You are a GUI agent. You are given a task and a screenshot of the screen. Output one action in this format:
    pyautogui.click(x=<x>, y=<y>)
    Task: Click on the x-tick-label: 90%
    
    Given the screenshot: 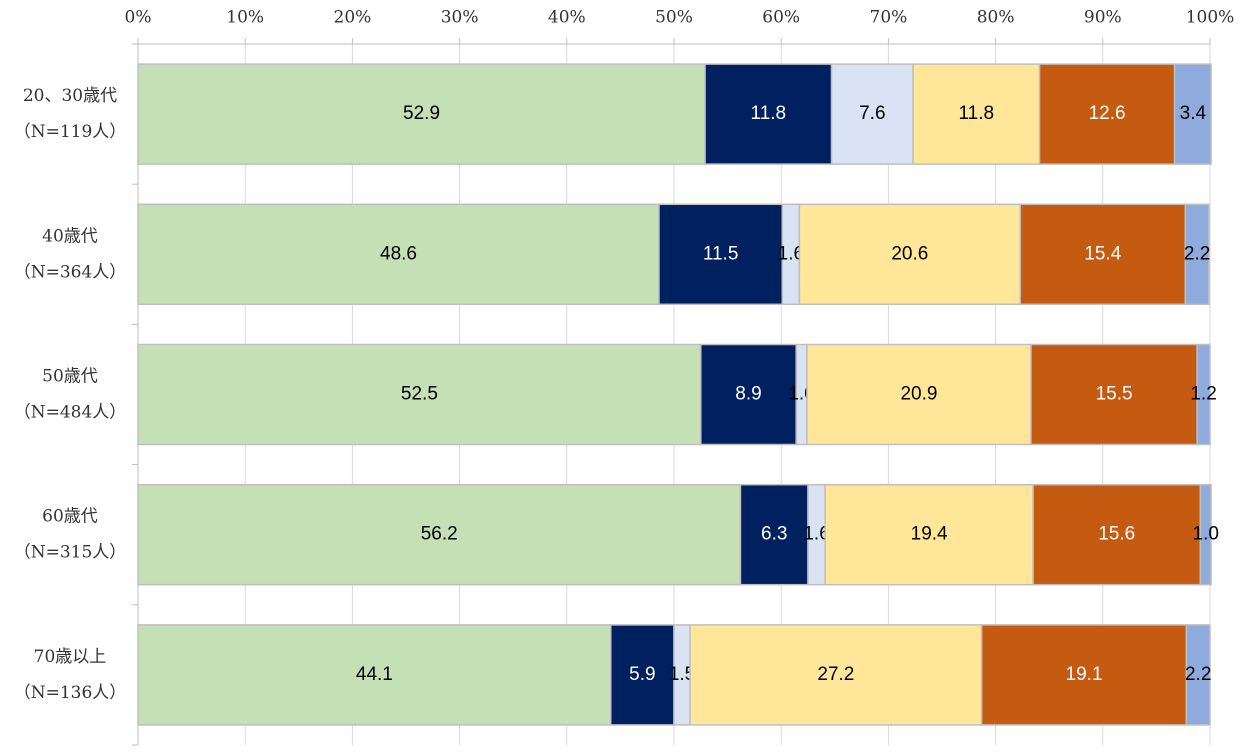 What is the action you would take?
    pyautogui.click(x=1103, y=18)
    